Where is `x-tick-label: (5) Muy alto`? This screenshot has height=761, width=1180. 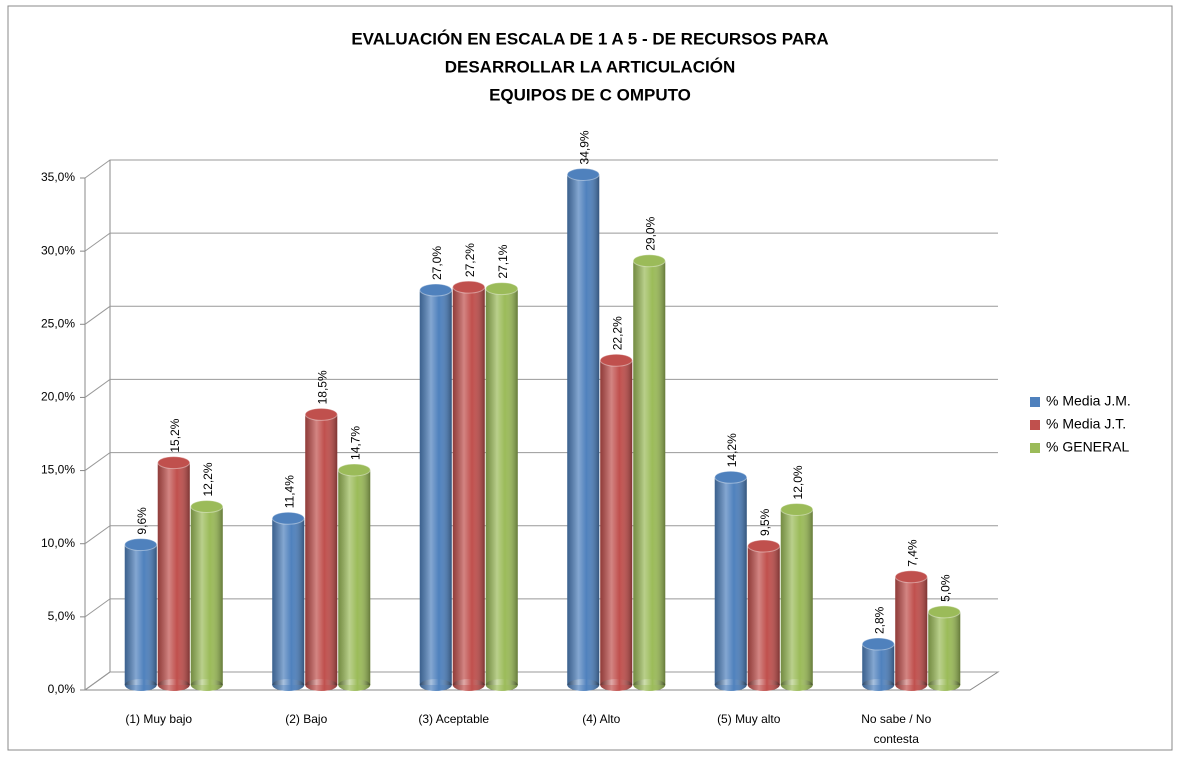 x-tick-label: (5) Muy alto is located at coordinates (749, 719).